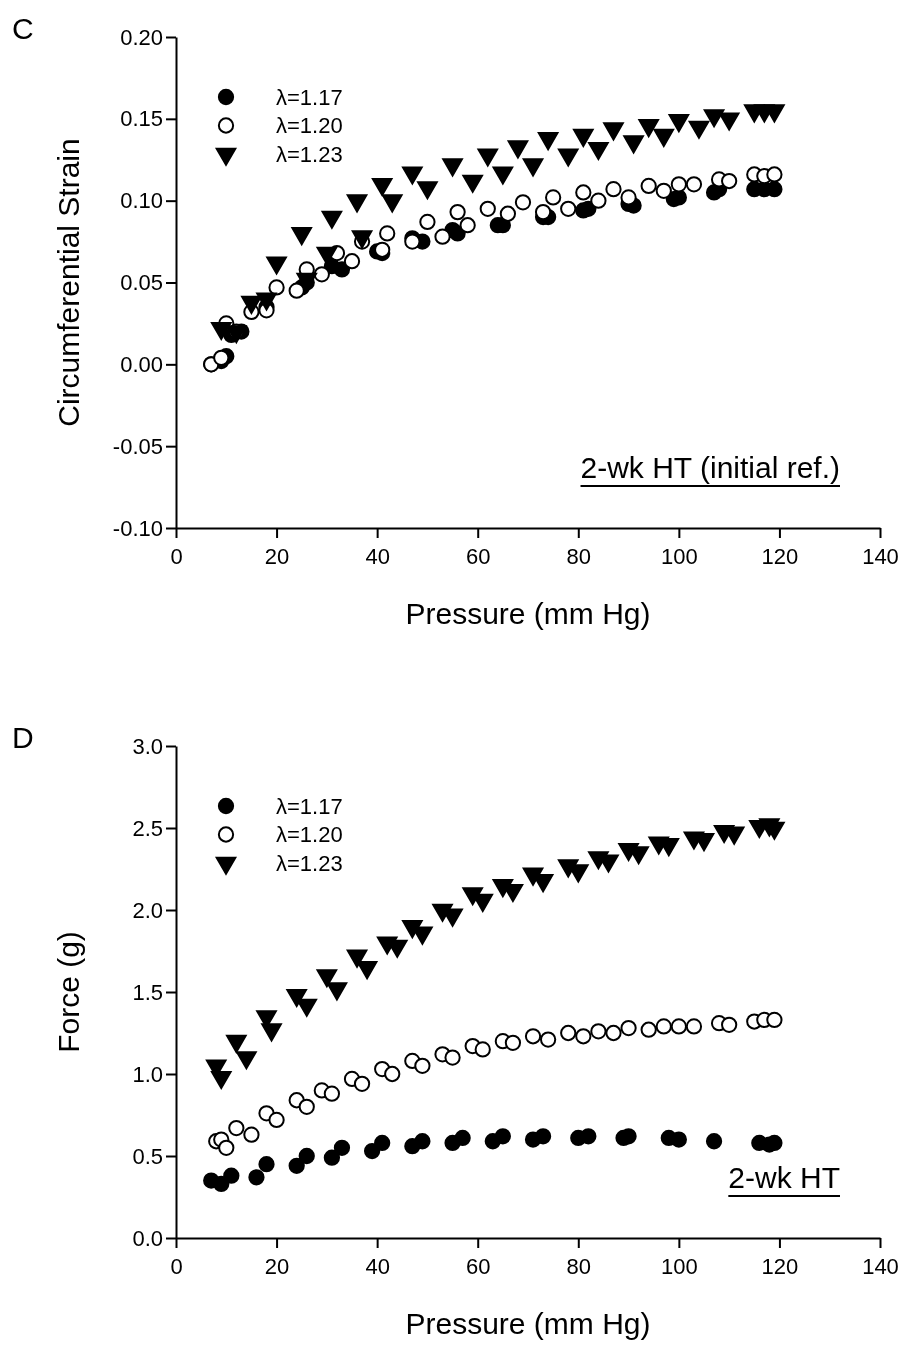 The height and width of the screenshot is (1359, 909). I want to click on legend-label: λ=1.20, so click(309, 126).